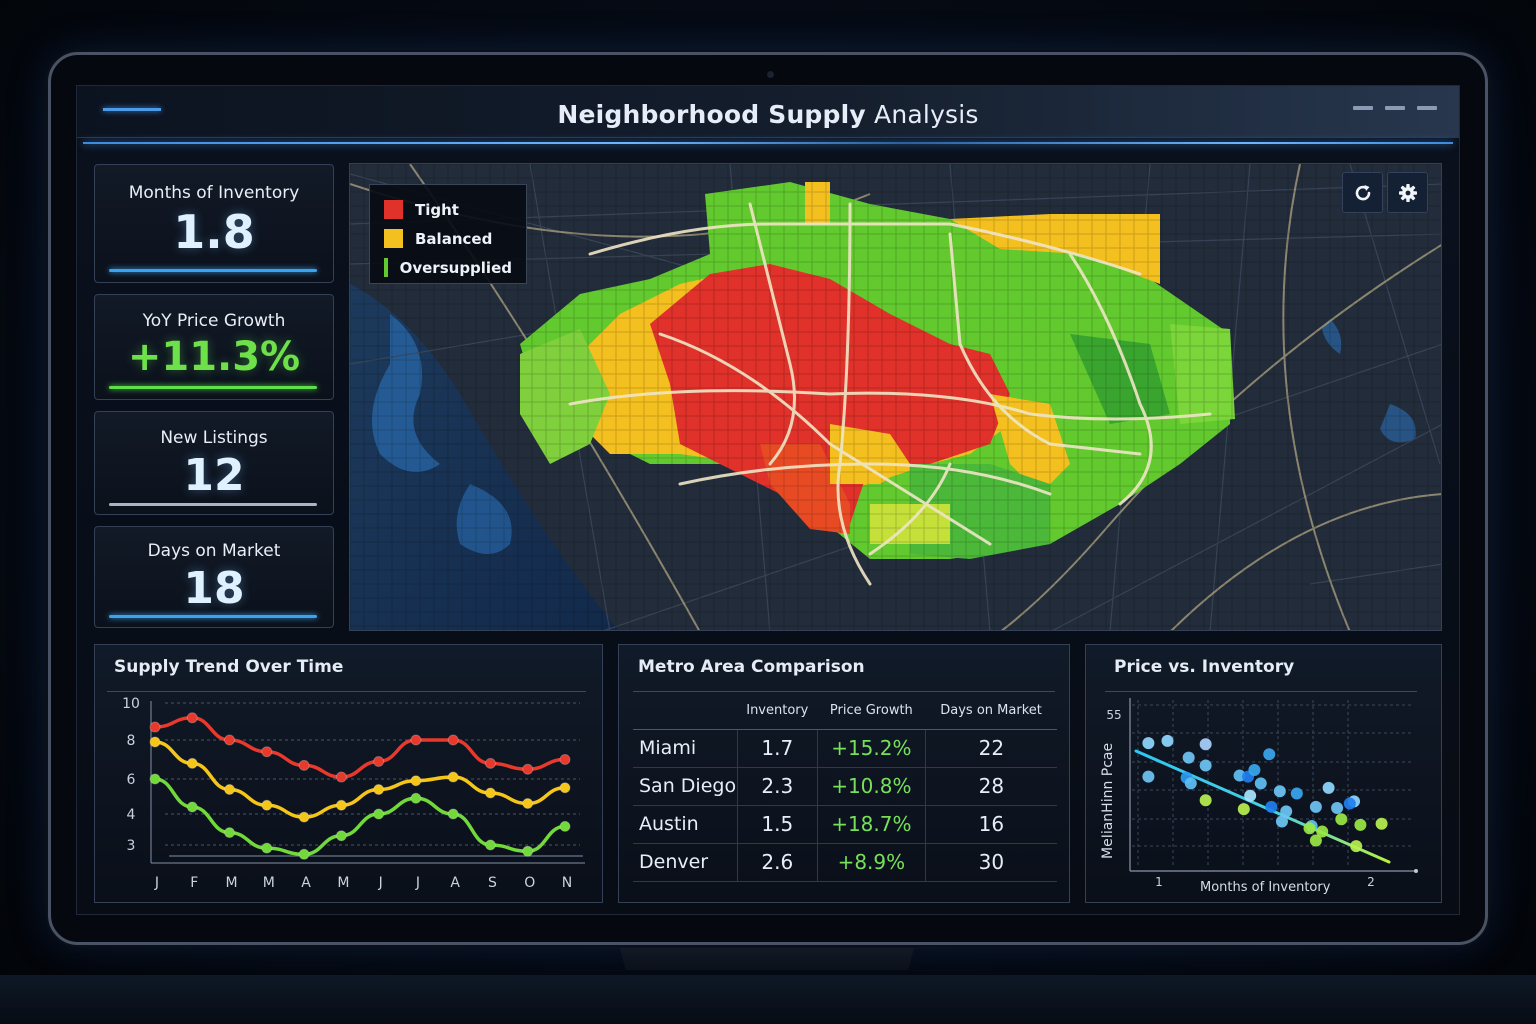 Image resolution: width=1536 pixels, height=1024 pixels. I want to click on cell-city: San Diego, so click(685, 786).